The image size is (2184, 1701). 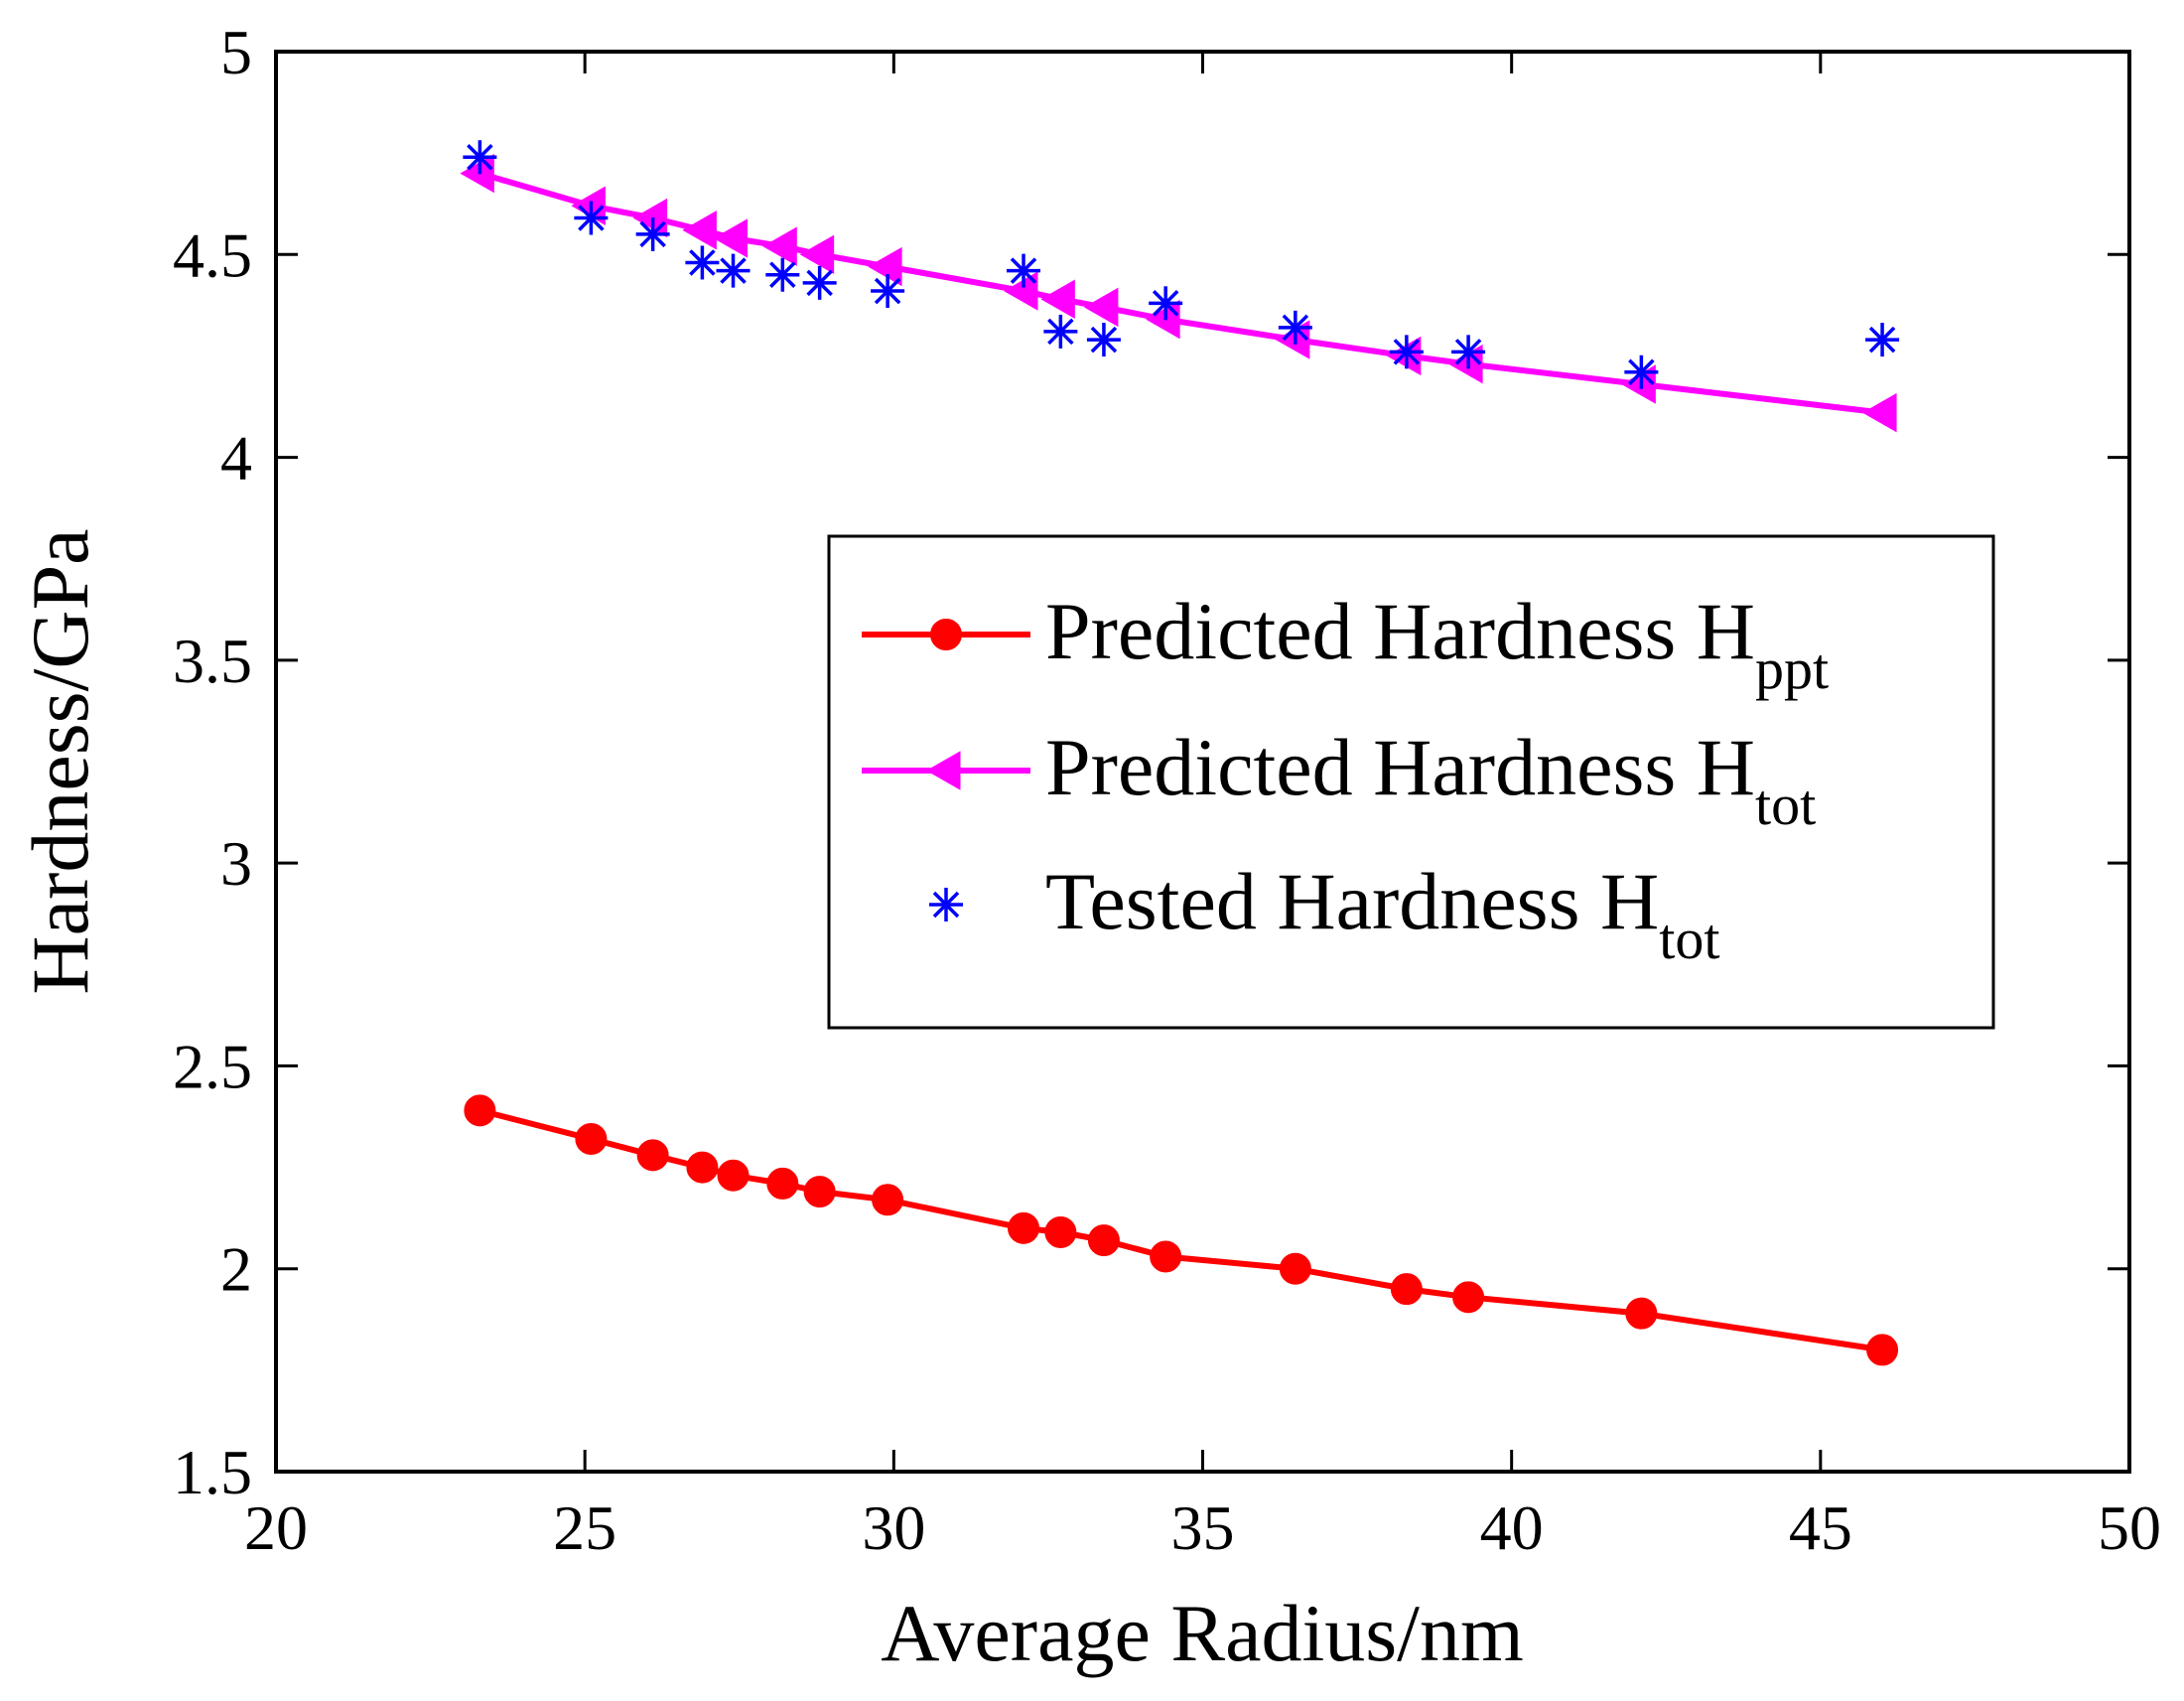 I want to click on x-axis-title: Average Radius/nm, so click(x=1202, y=1633).